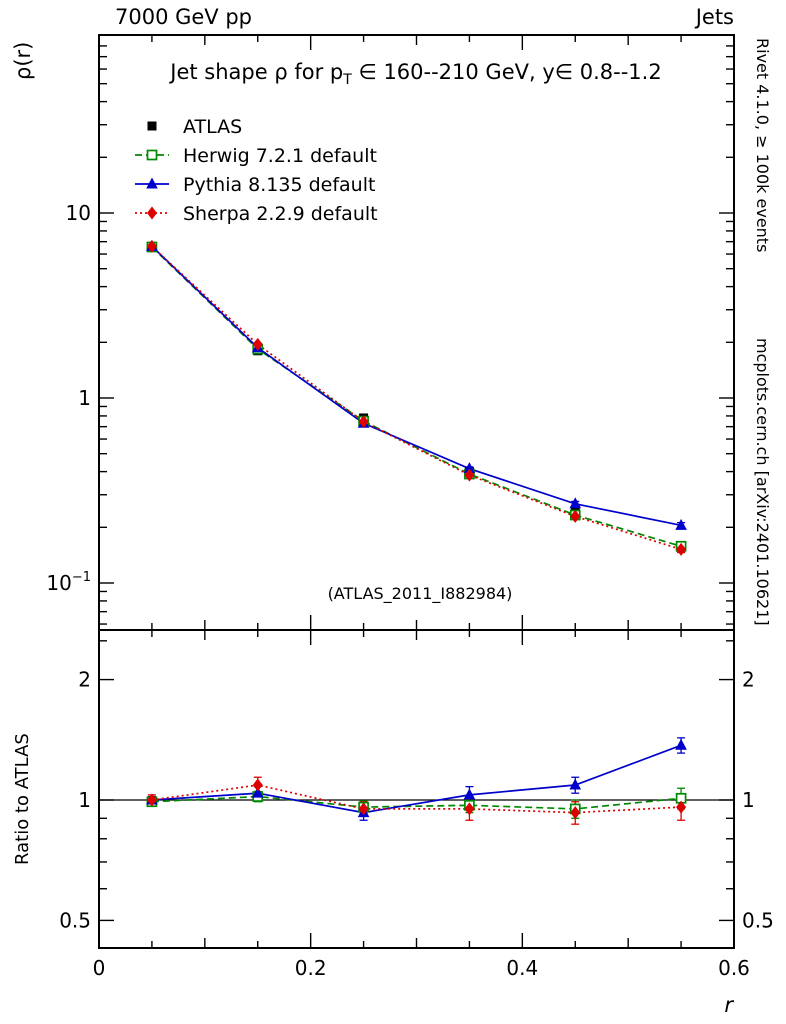  Describe the element at coordinates (748, 680) in the screenshot. I see `ratio-tick-label-right: 2` at that location.